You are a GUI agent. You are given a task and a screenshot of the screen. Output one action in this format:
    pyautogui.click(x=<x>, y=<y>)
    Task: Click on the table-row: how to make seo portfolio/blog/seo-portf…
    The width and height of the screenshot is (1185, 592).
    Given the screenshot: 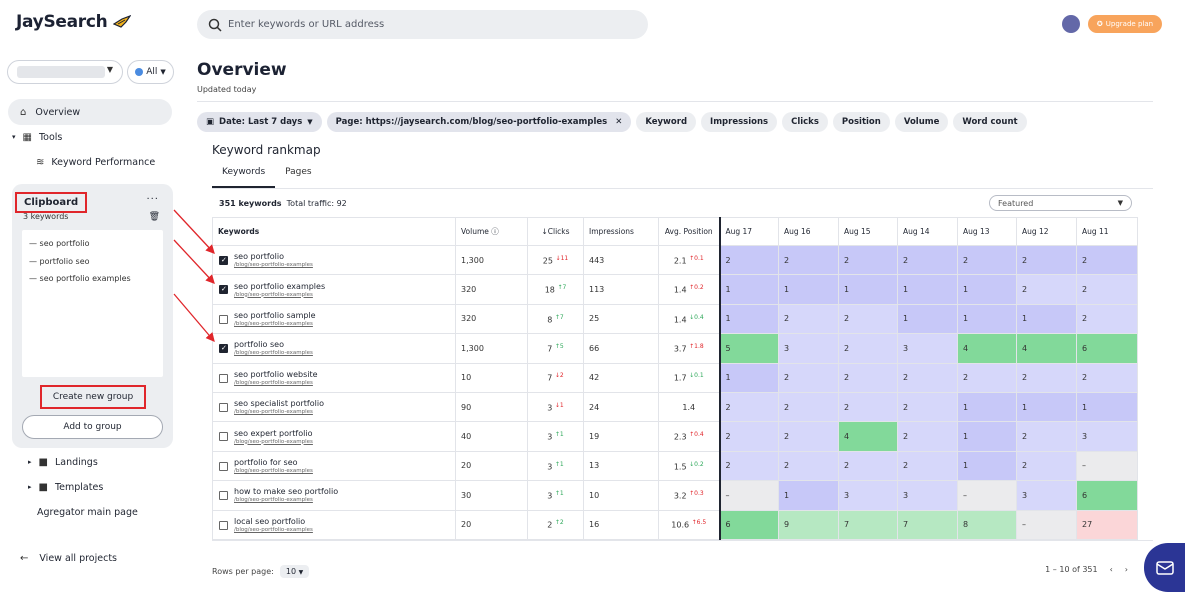 What is the action you would take?
    pyautogui.click(x=675, y=495)
    